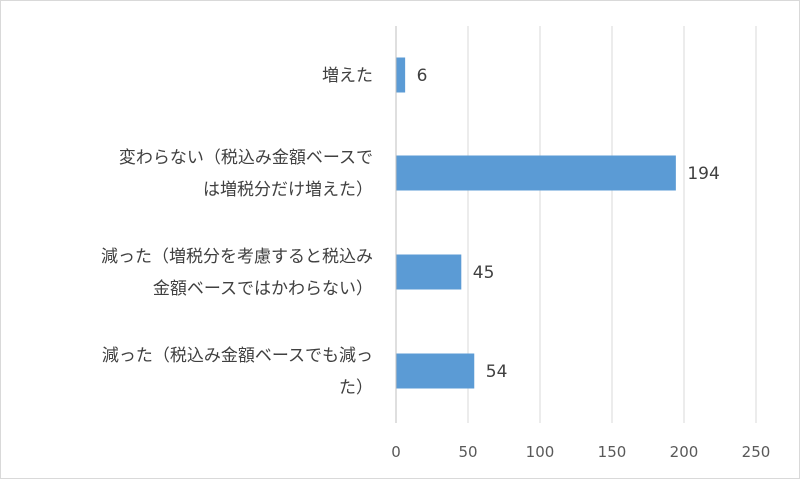 Image resolution: width=800 pixels, height=480 pixels. I want to click on category-label: 減った（増税分を考慮すると税込み, so click(237, 257).